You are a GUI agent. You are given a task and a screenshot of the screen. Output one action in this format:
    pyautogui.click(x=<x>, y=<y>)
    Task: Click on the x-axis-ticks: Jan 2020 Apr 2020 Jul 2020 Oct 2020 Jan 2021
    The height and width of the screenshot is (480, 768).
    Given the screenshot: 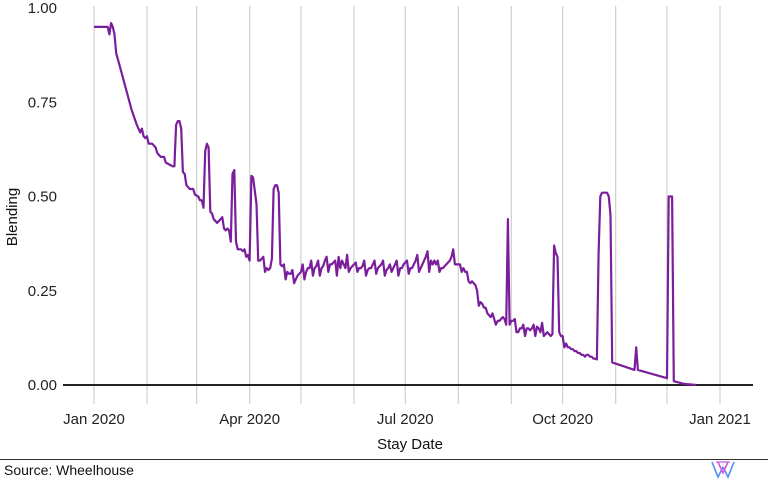 What is the action you would take?
    pyautogui.click(x=407, y=419)
    